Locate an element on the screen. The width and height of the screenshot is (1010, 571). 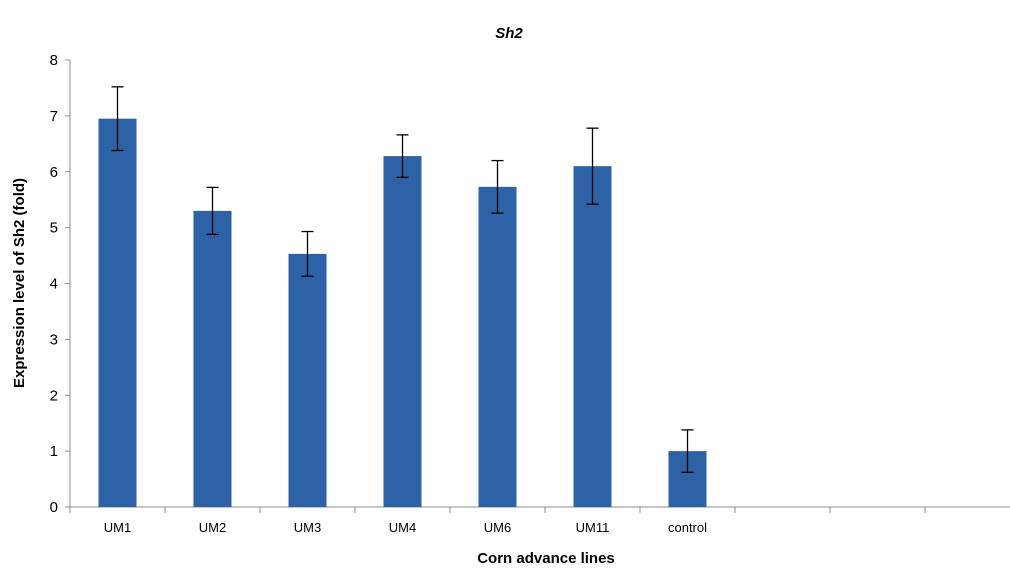
x-tick-label: control is located at coordinates (687, 527).